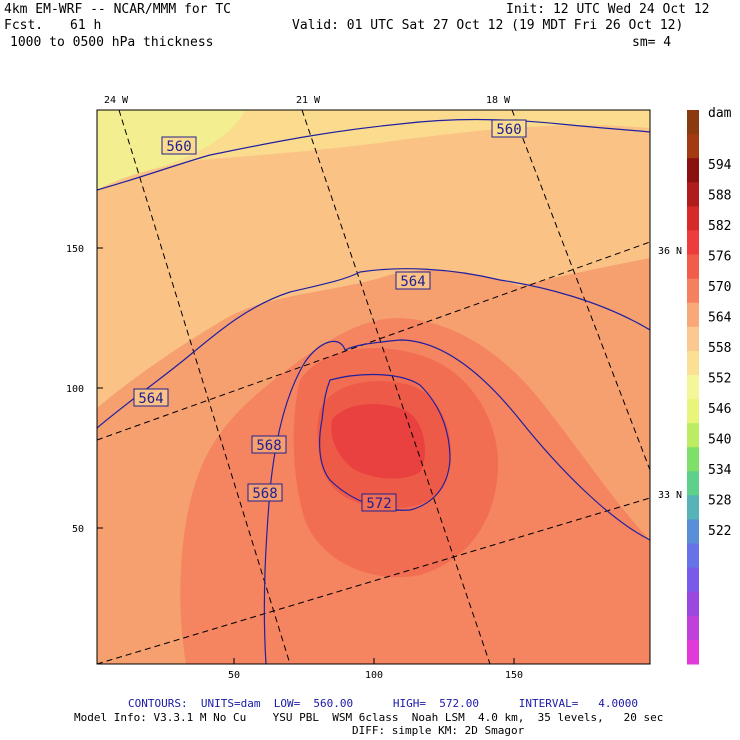 This screenshot has width=740, height=740. I want to click on colorbar-level-label: 540, so click(719, 440).